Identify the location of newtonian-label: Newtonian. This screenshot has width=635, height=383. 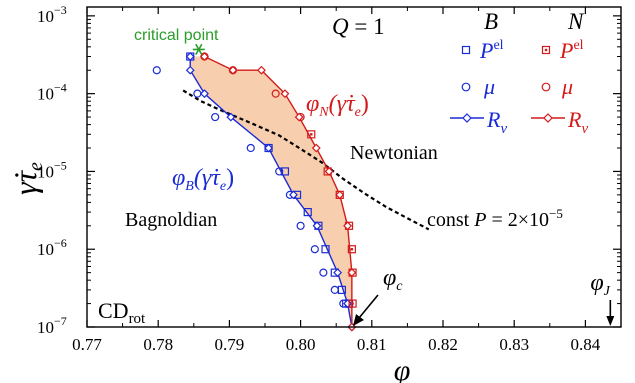
(394, 153).